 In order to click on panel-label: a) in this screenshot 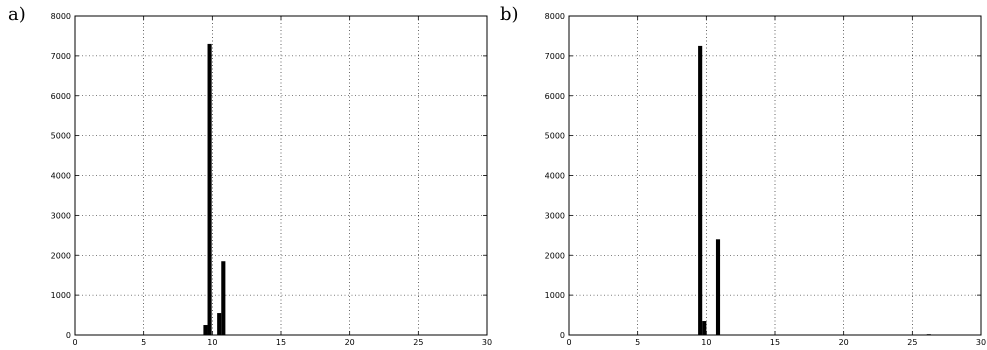, I will do `click(17, 14)`.